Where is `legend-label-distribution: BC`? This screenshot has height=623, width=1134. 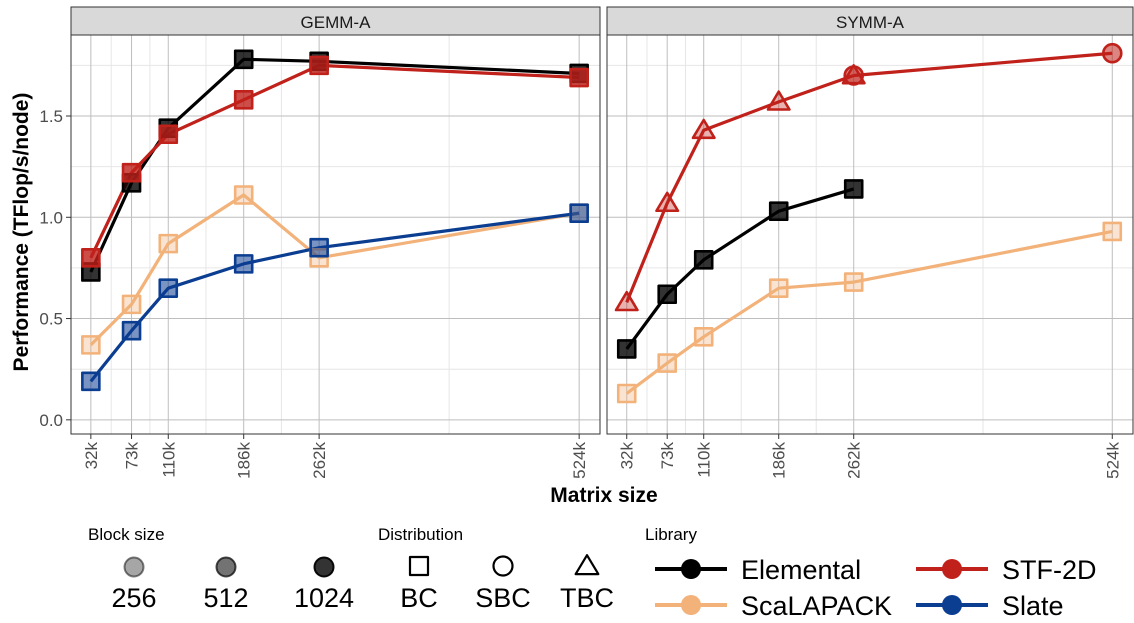 legend-label-distribution: BC is located at coordinates (419, 598).